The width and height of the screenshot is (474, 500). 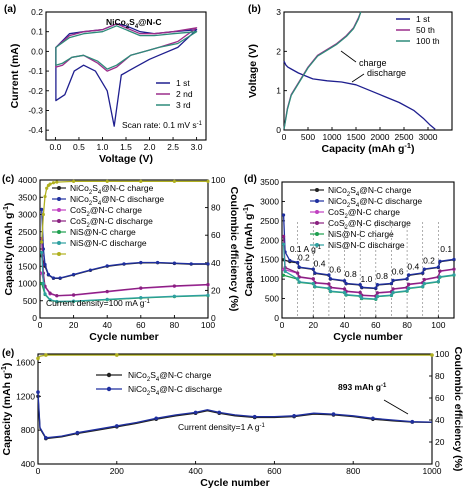 I want to click on x-tick-label-a: 0.5, so click(x=79, y=147).